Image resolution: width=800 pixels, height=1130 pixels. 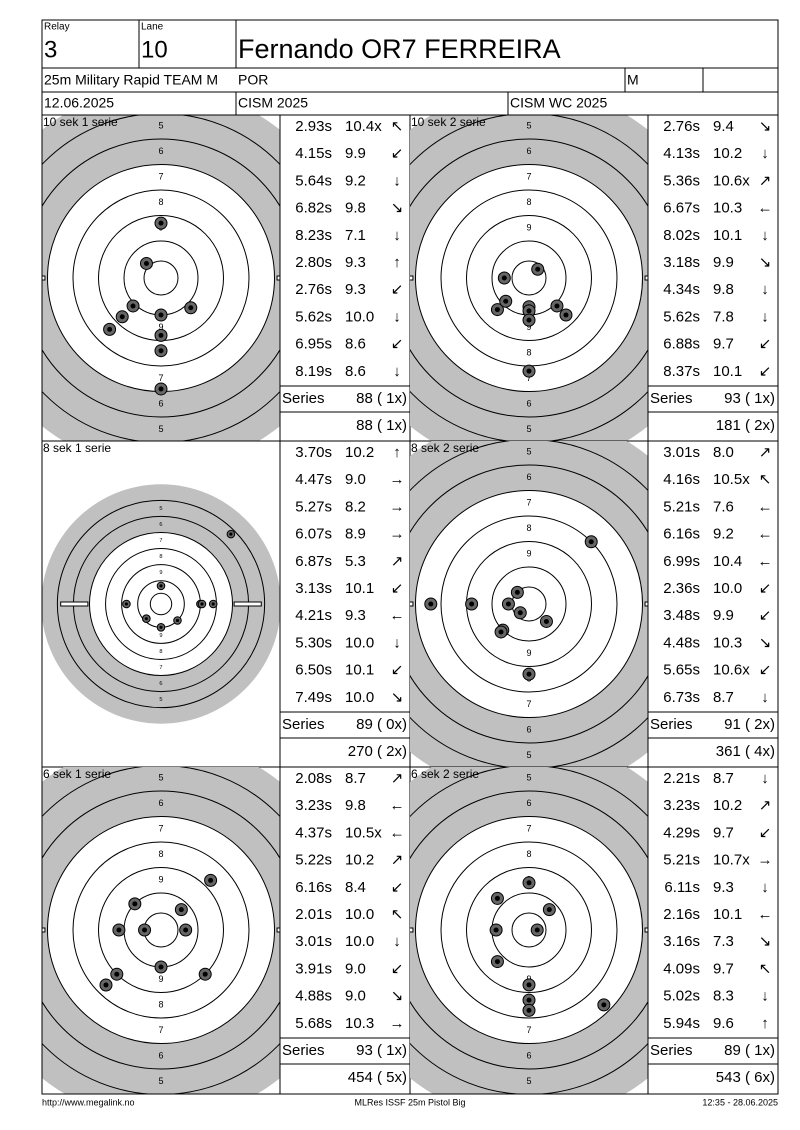 I want to click on lane: 10, so click(x=154, y=49).